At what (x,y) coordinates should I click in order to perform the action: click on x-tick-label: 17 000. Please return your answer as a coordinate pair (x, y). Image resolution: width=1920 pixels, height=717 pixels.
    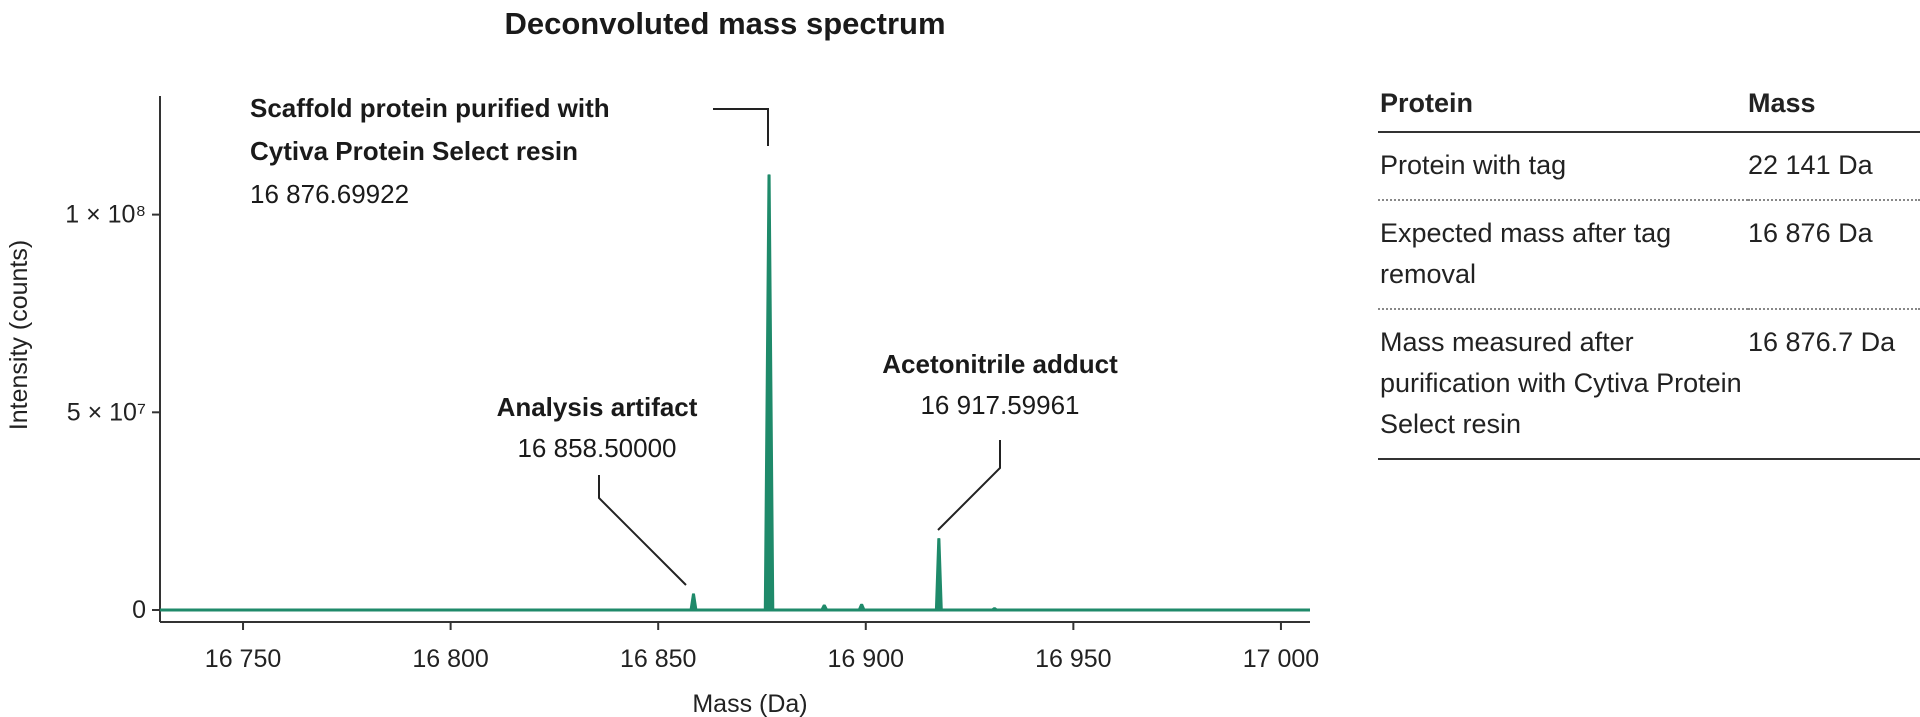
    Looking at the image, I should click on (1281, 659).